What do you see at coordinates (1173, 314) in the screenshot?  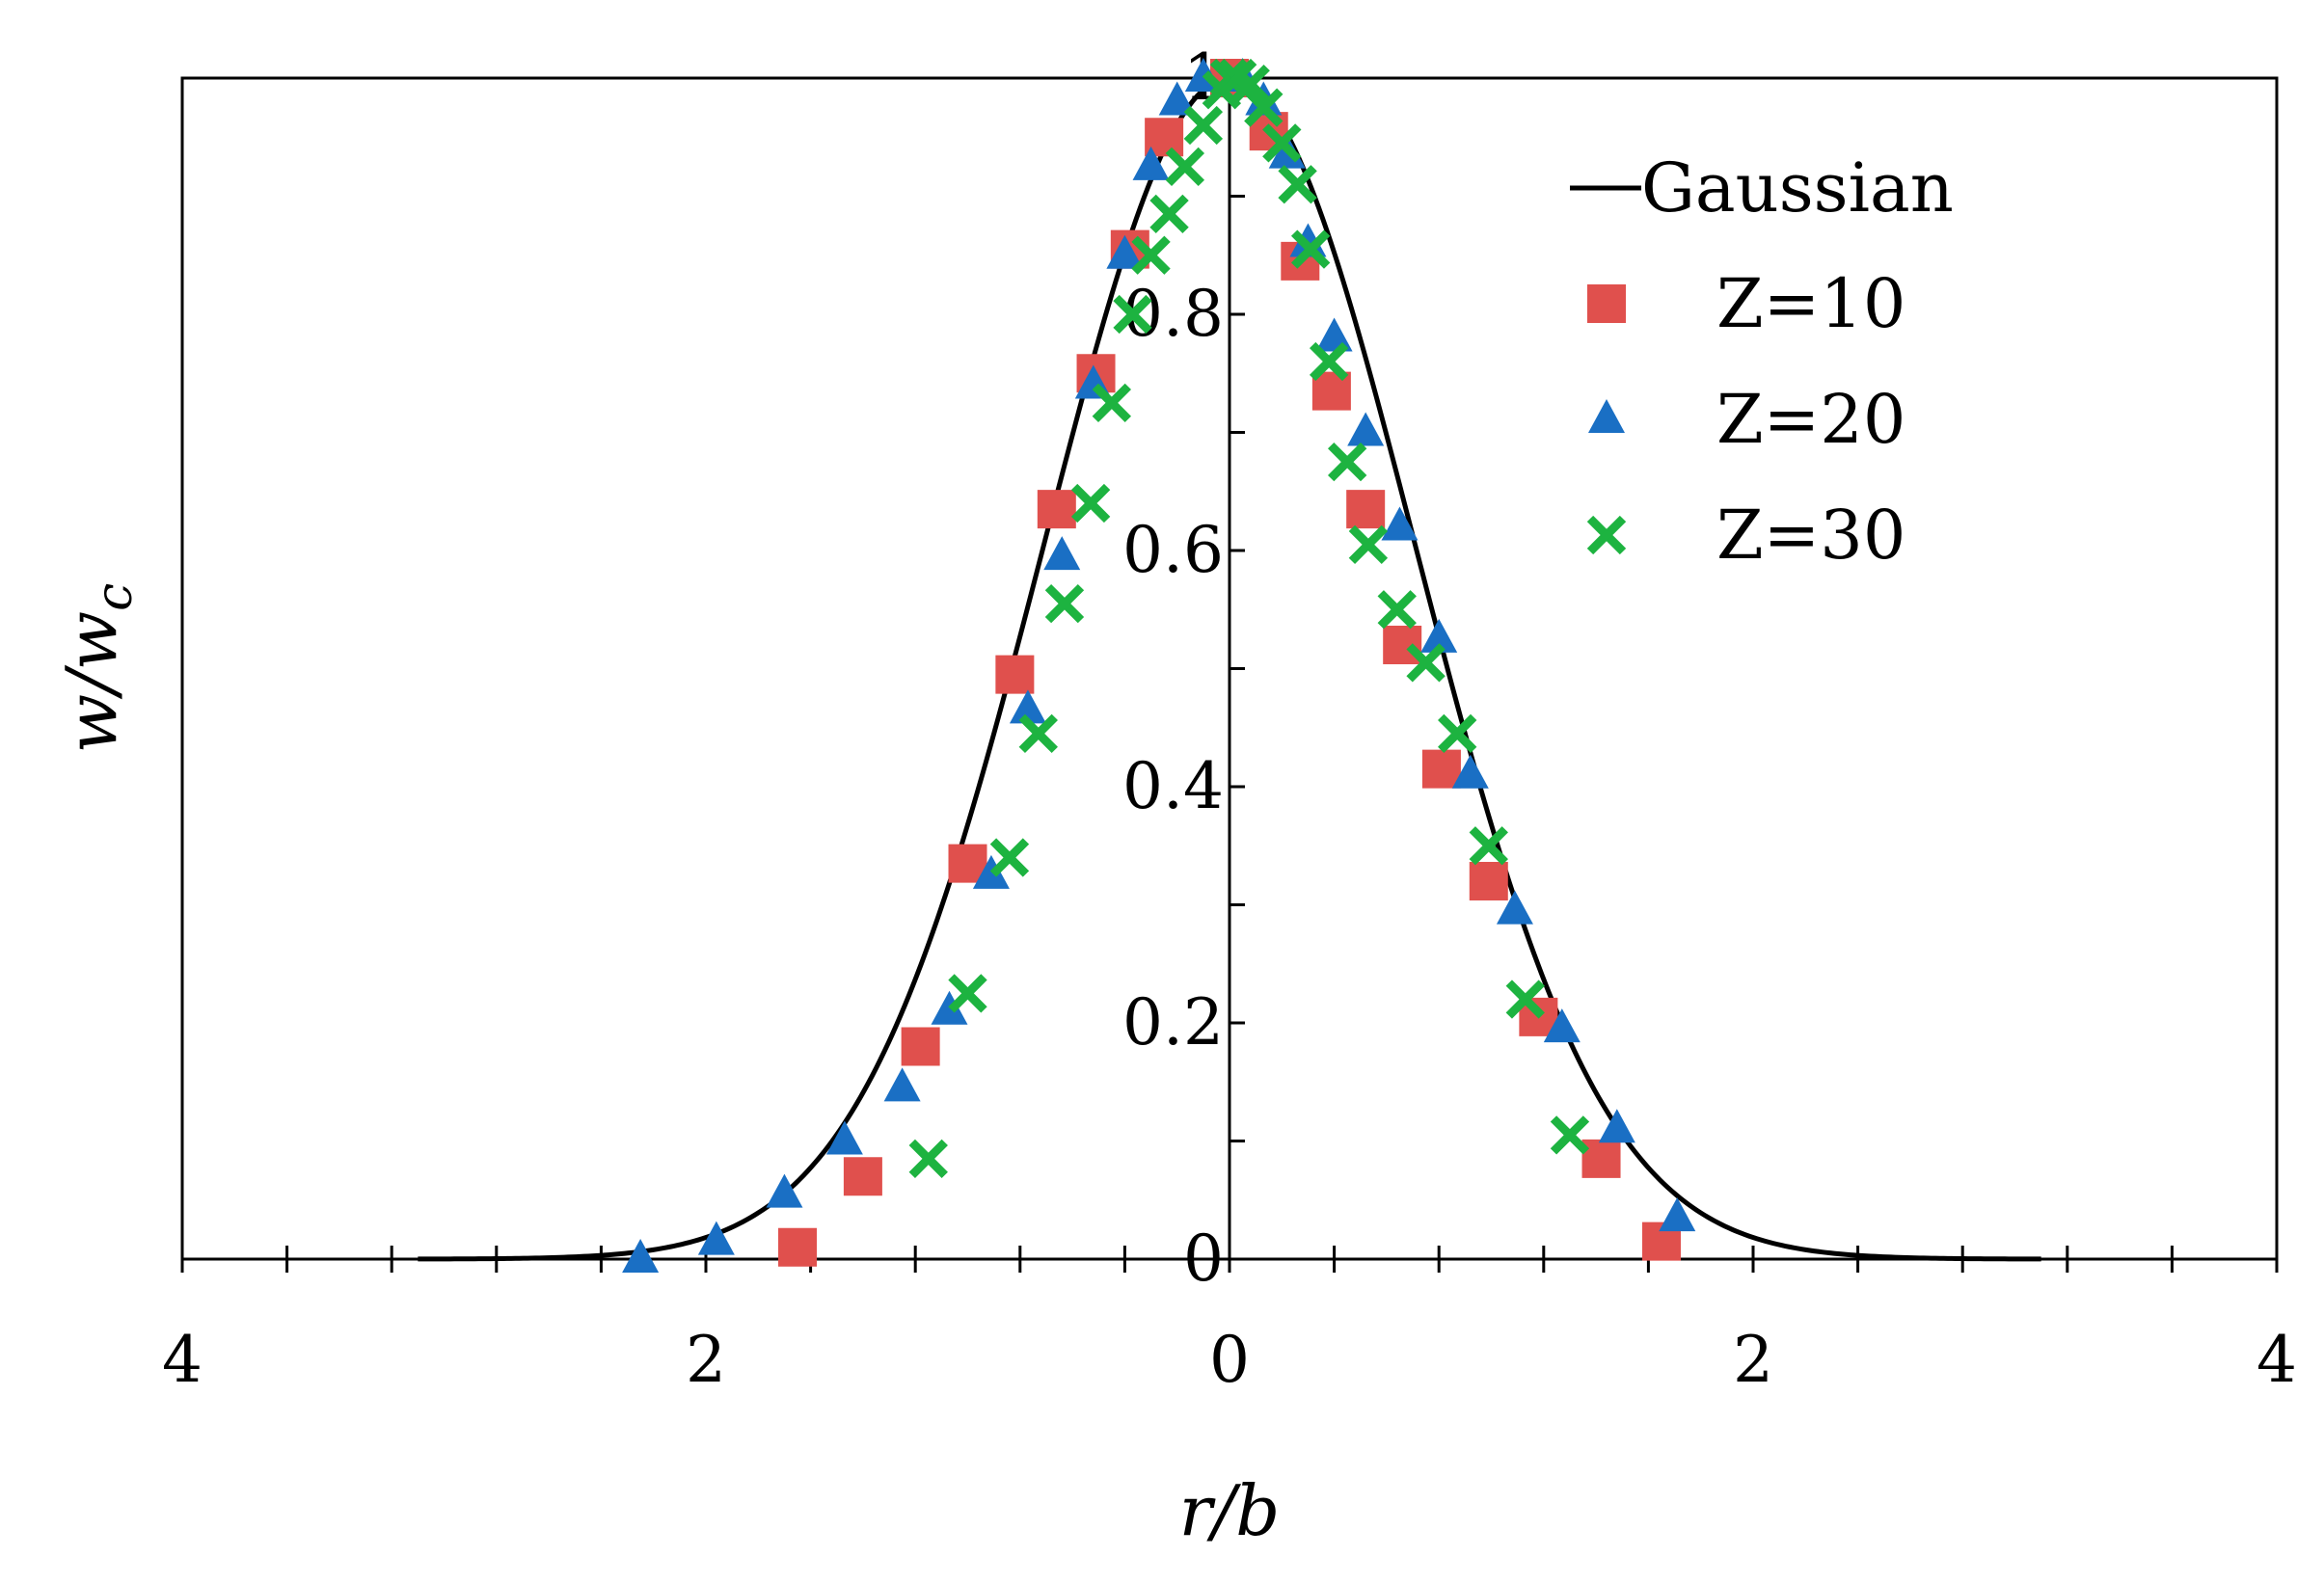 I see `y-tick-label: 0.8` at bounding box center [1173, 314].